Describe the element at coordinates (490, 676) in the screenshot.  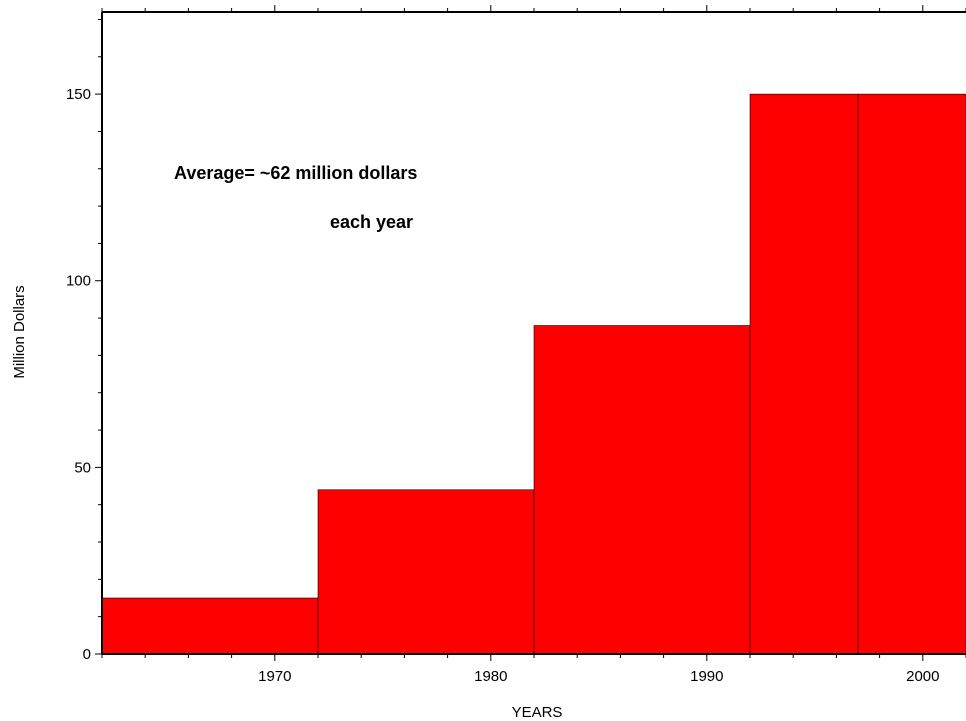
I see `x-tick-label: 1980` at that location.